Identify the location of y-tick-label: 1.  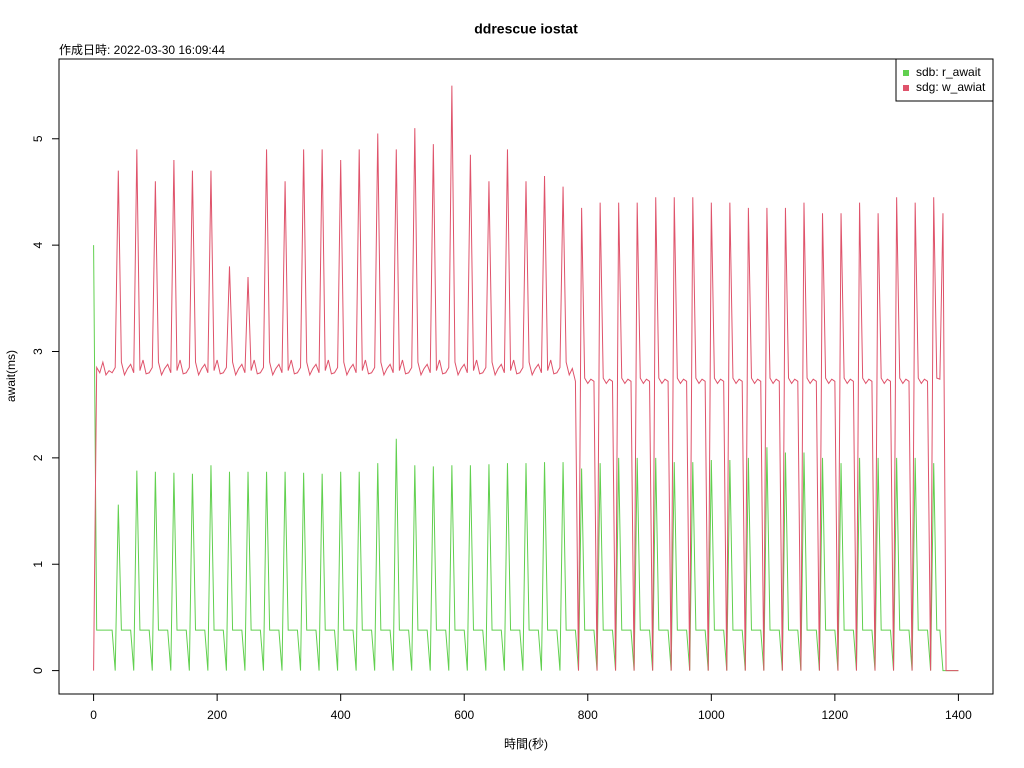
(38, 564).